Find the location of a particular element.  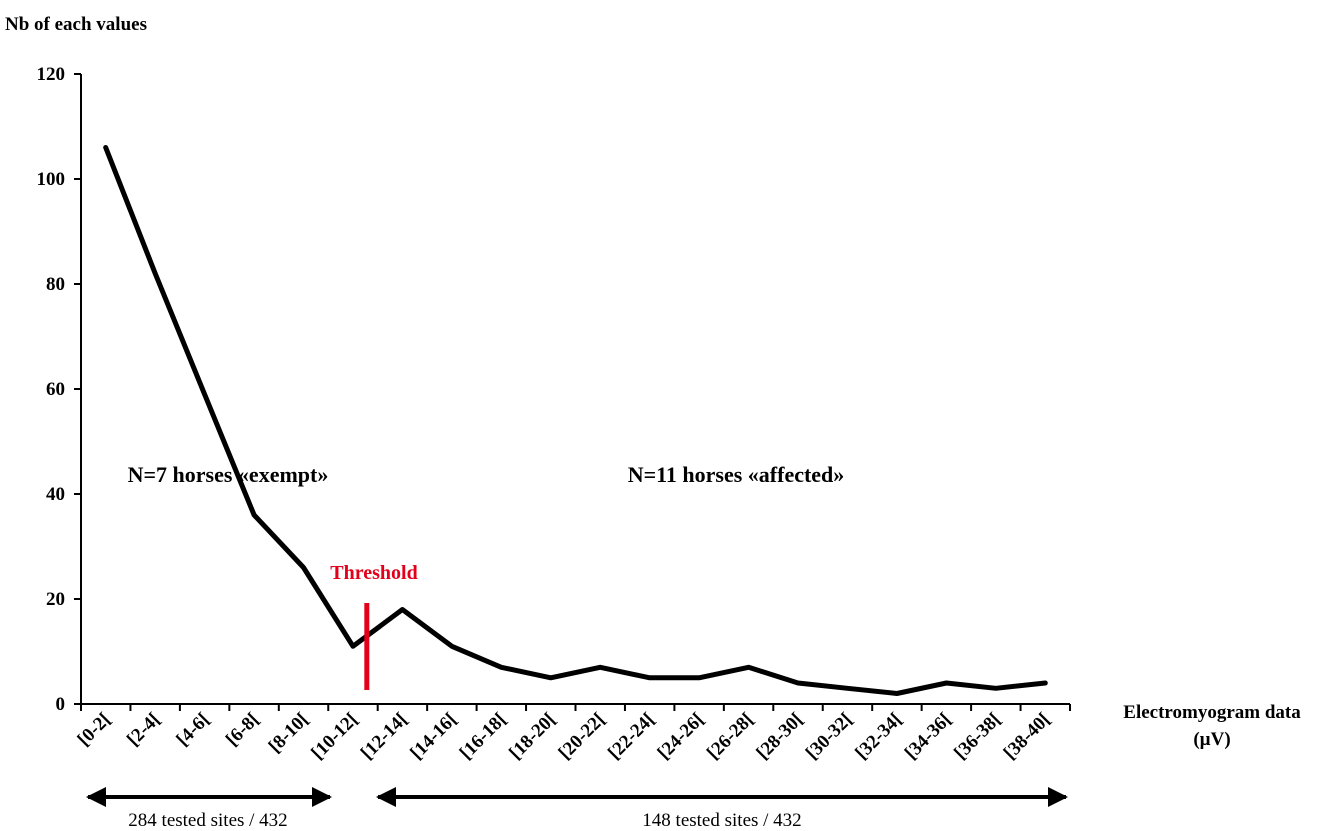

x-tick-label: [18-20[ is located at coordinates (532, 736).